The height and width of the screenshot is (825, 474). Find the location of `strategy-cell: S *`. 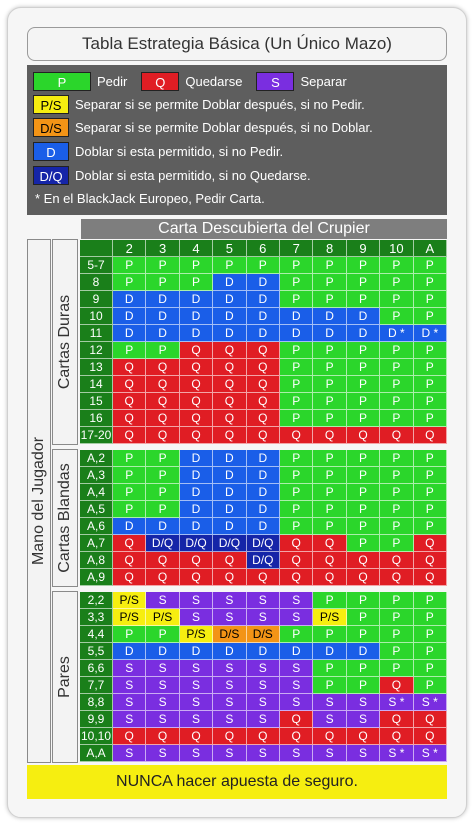

strategy-cell: S * is located at coordinates (397, 702).